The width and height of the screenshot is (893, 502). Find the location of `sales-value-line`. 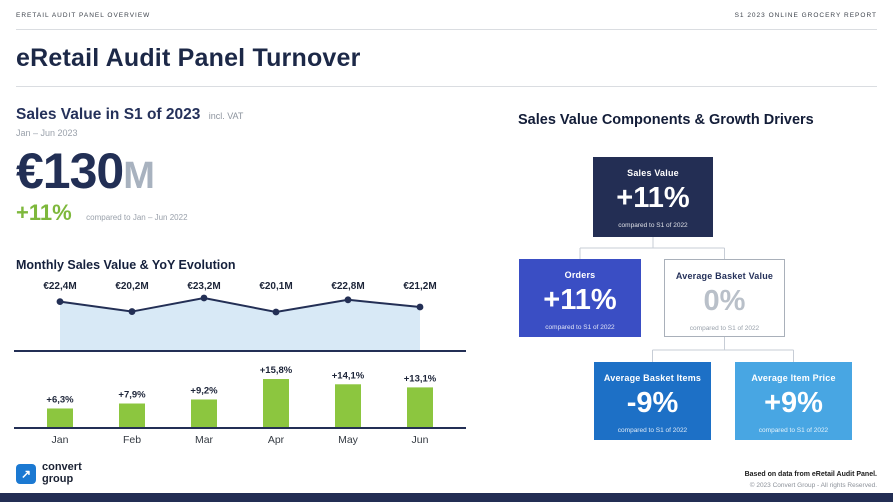

sales-value-line is located at coordinates (240, 305).